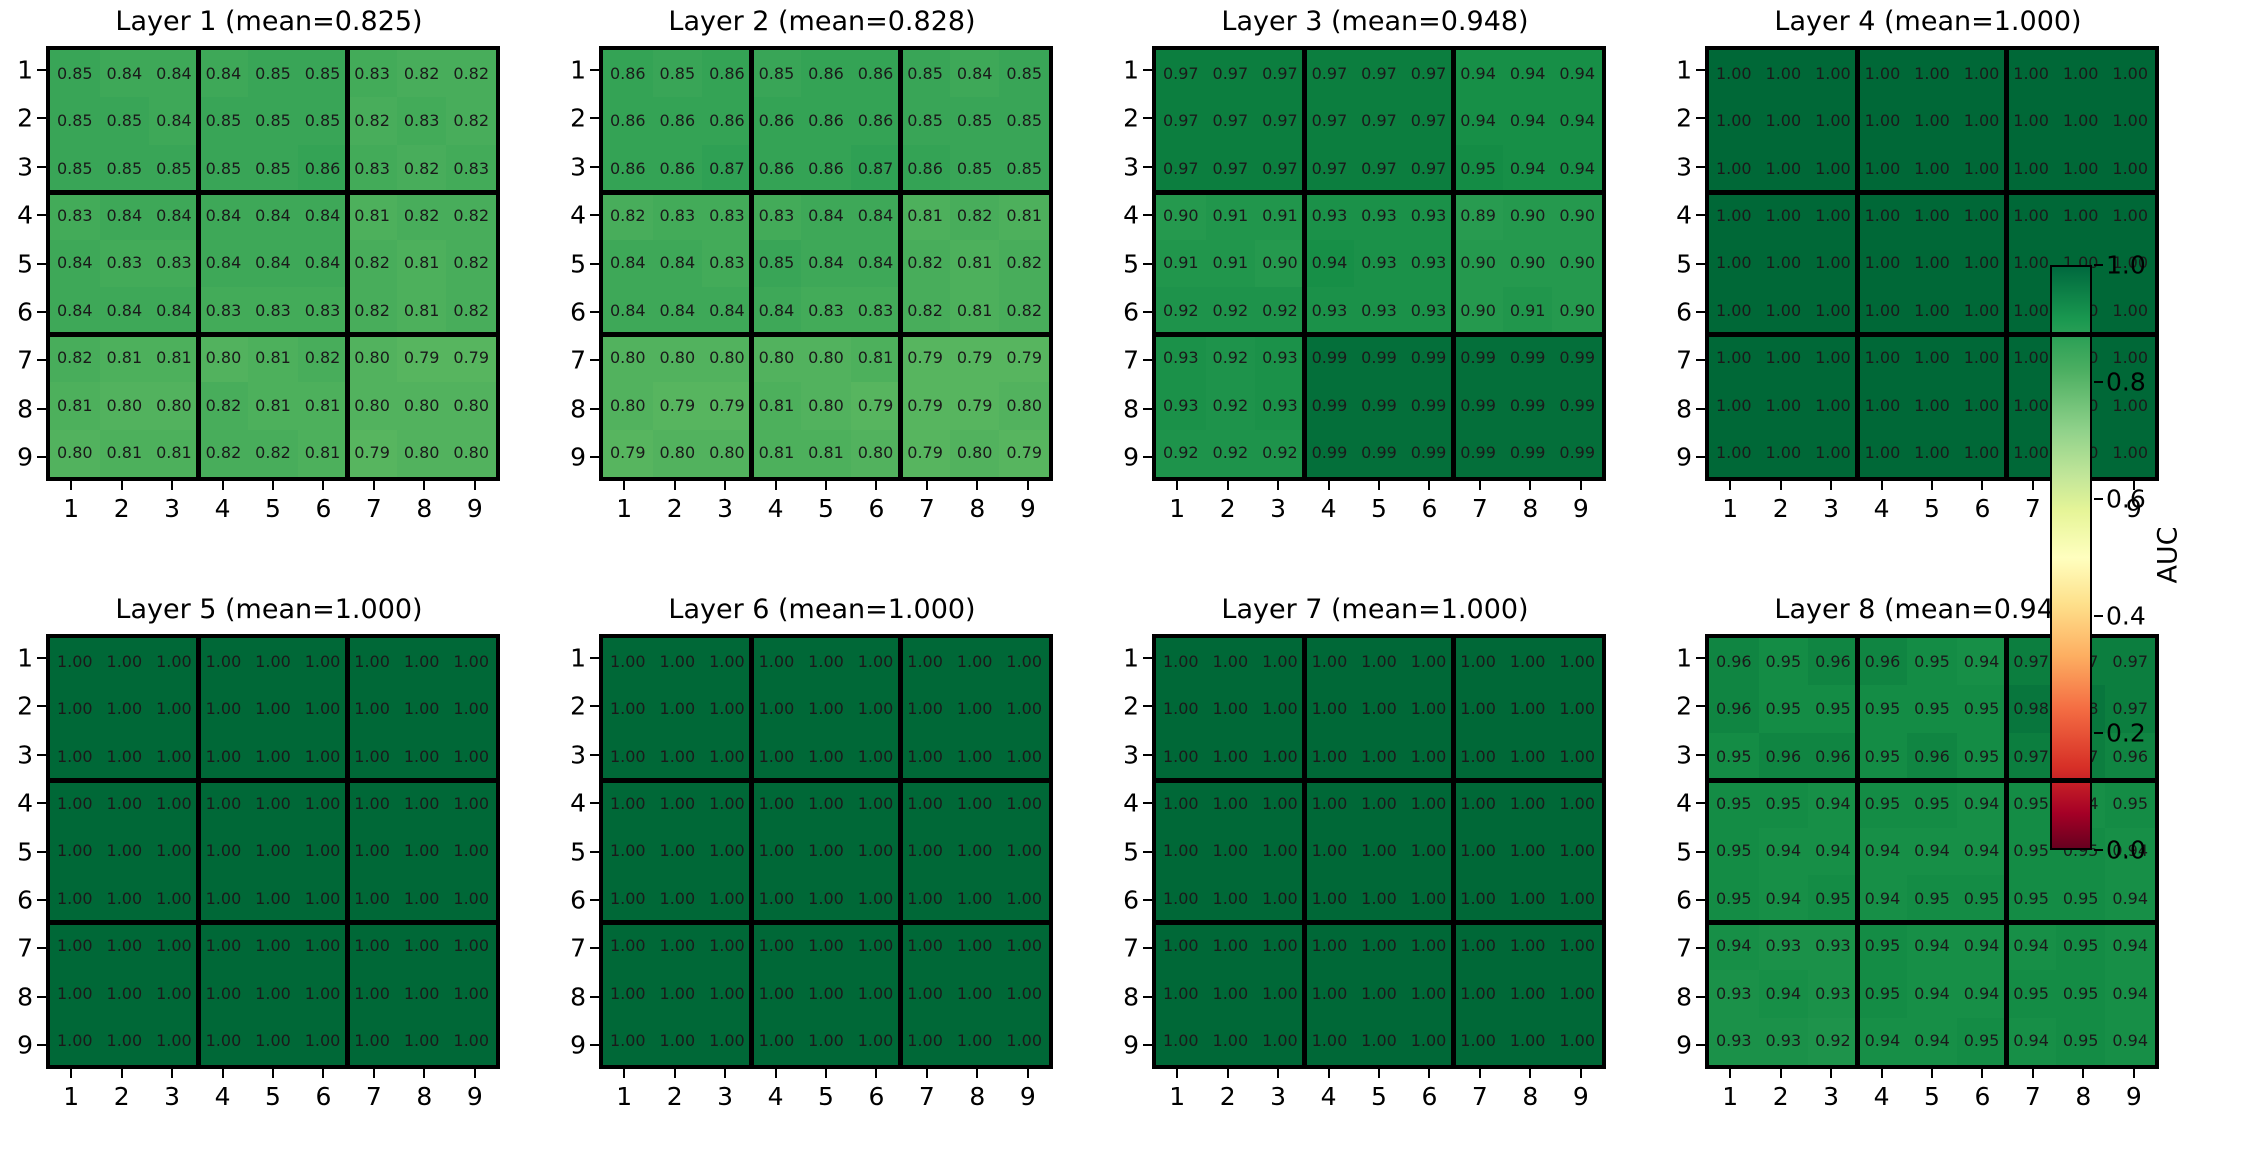 The image size is (2250, 1175). Describe the element at coordinates (2098, 850) in the screenshot. I see `colorbar-tick-mark` at that location.